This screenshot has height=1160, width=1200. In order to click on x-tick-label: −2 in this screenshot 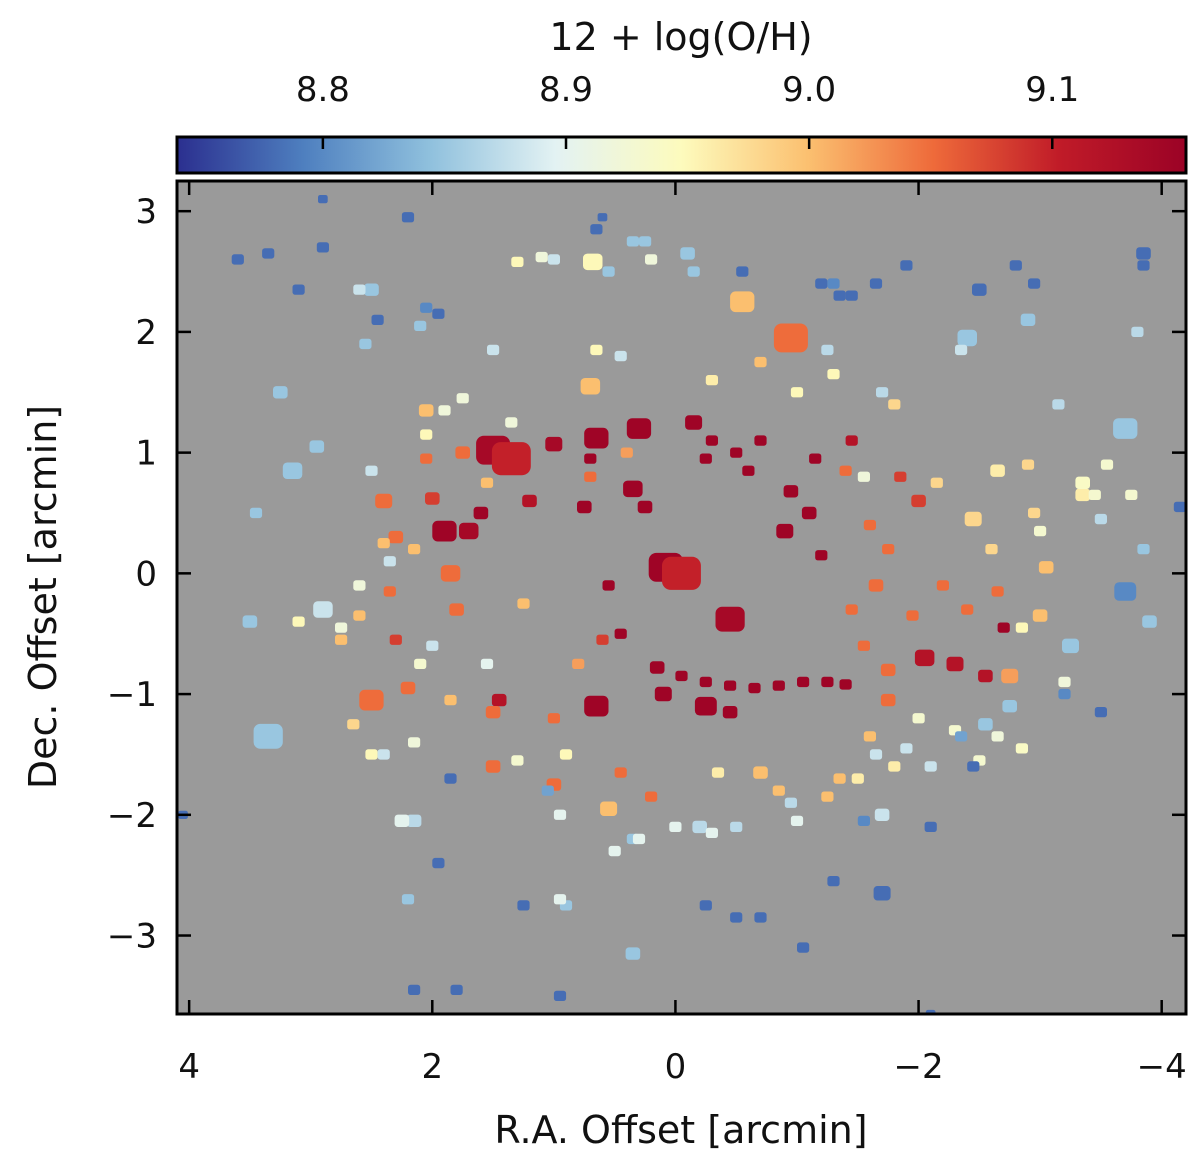, I will do `click(918, 1067)`.